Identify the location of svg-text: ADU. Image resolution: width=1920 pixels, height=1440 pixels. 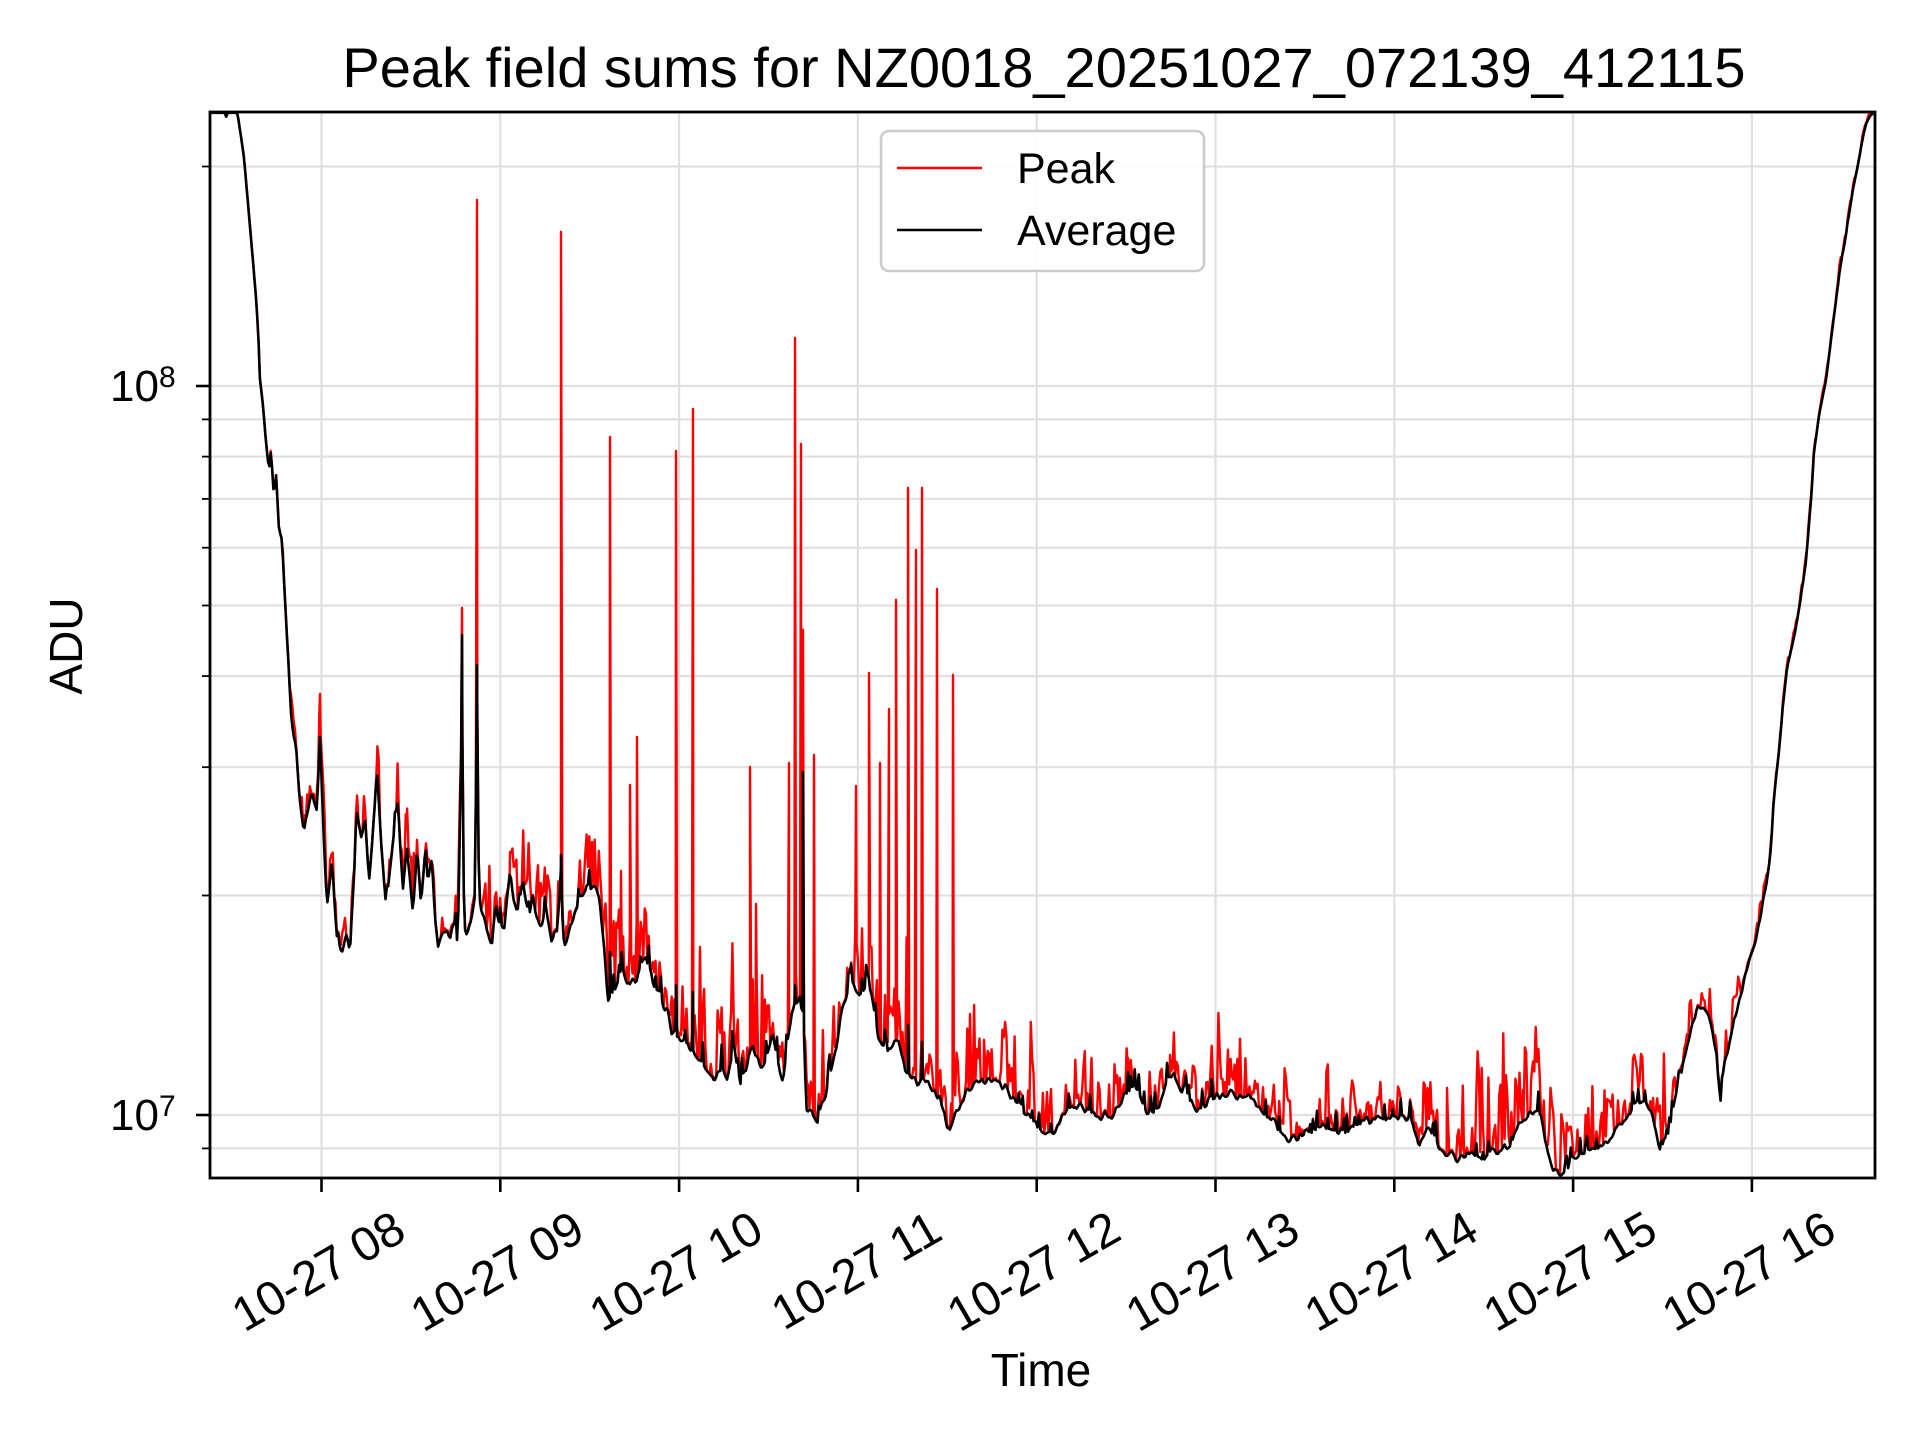
(66, 645).